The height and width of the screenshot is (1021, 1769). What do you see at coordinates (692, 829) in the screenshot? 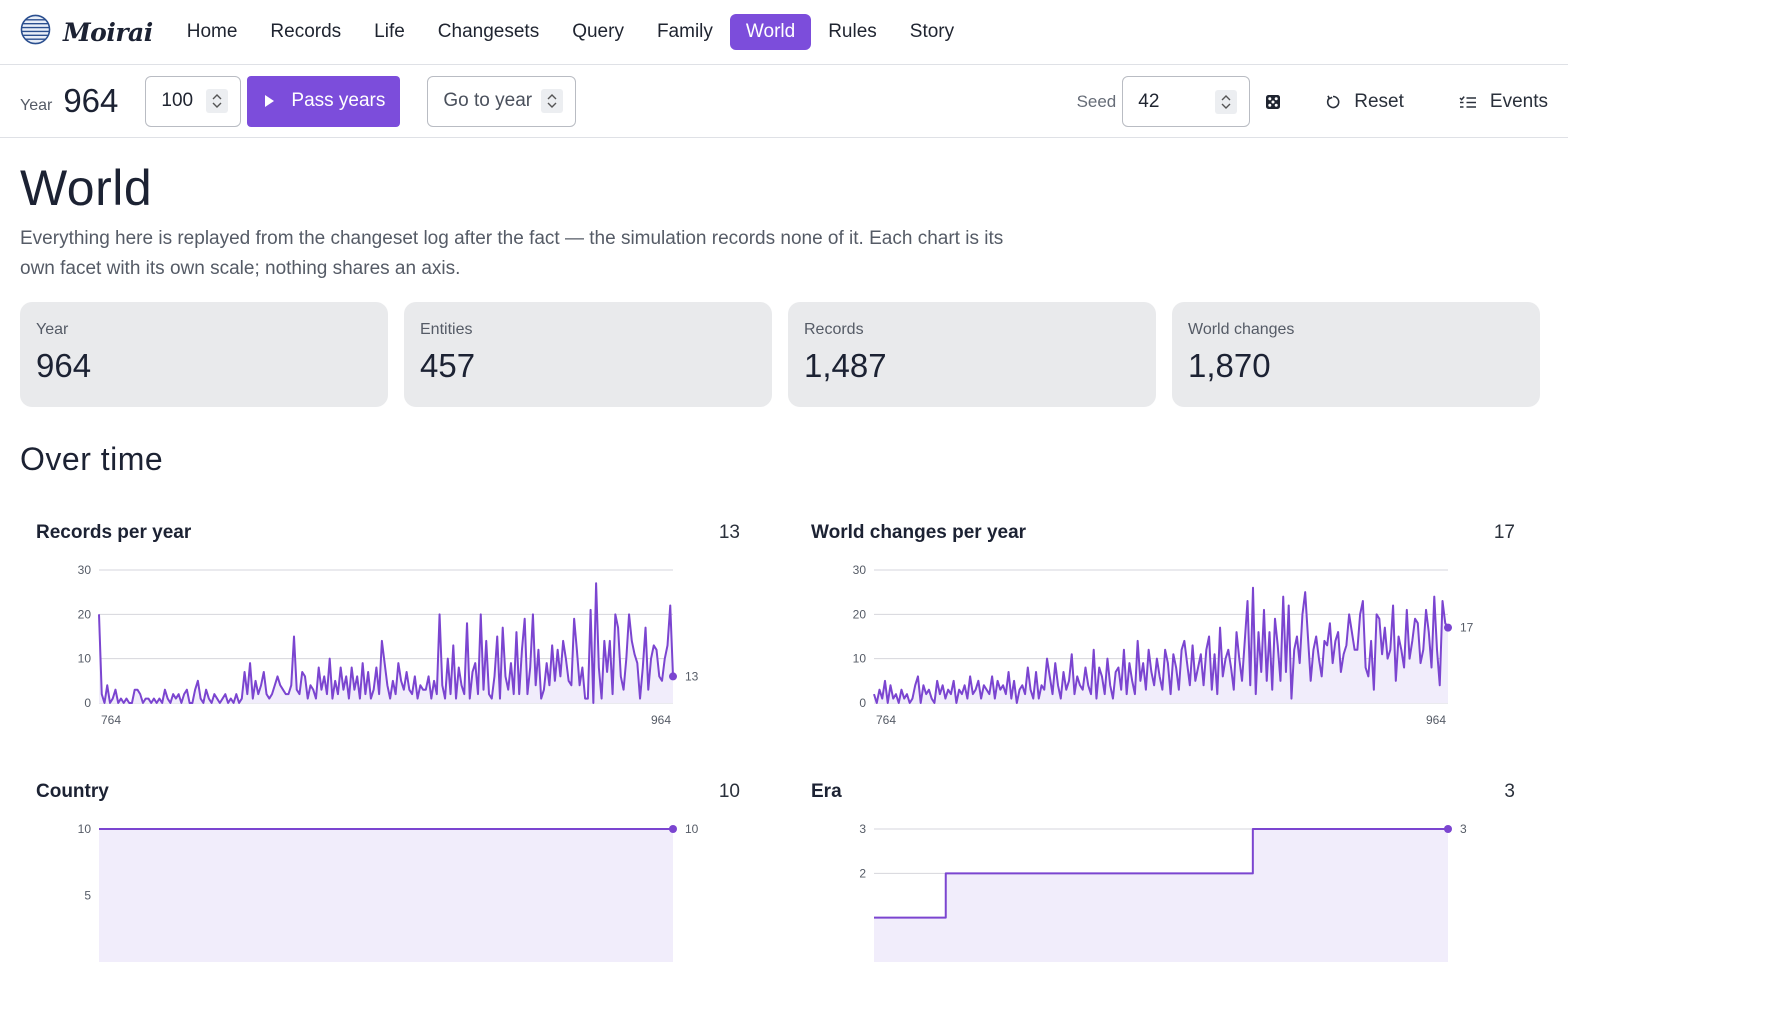
I see `series-end-label: 10` at bounding box center [692, 829].